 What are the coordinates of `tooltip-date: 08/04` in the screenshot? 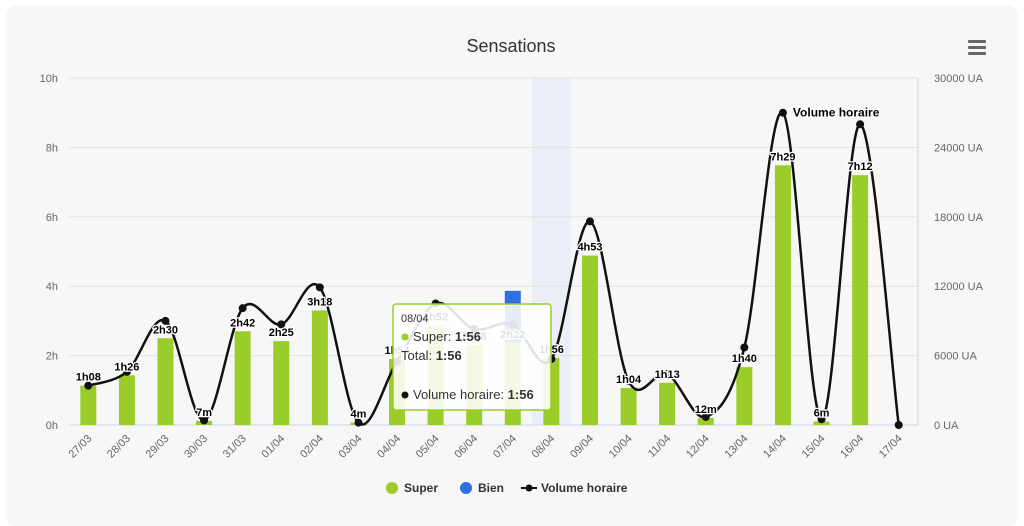 It's located at (415, 319).